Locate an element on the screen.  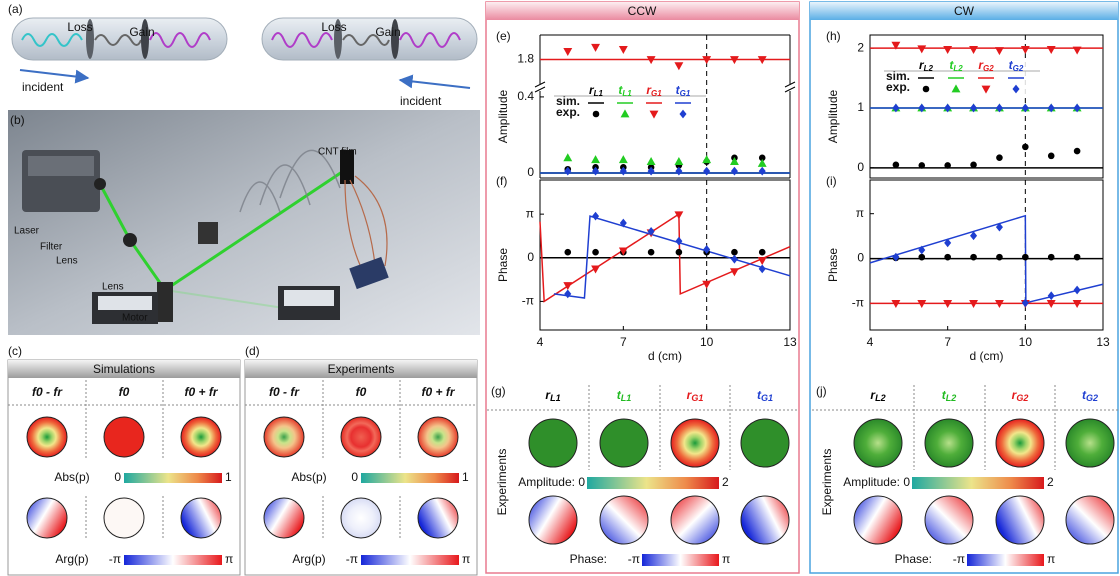
label: rG1 is located at coordinates (654, 90).